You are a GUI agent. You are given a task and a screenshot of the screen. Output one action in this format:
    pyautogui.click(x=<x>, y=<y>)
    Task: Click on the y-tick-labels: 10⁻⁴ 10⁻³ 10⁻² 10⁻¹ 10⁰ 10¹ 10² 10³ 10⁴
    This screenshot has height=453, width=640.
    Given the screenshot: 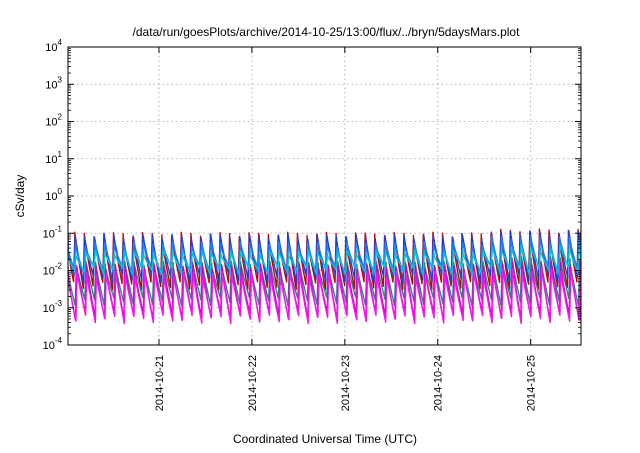 What is the action you would take?
    pyautogui.click(x=53, y=195)
    